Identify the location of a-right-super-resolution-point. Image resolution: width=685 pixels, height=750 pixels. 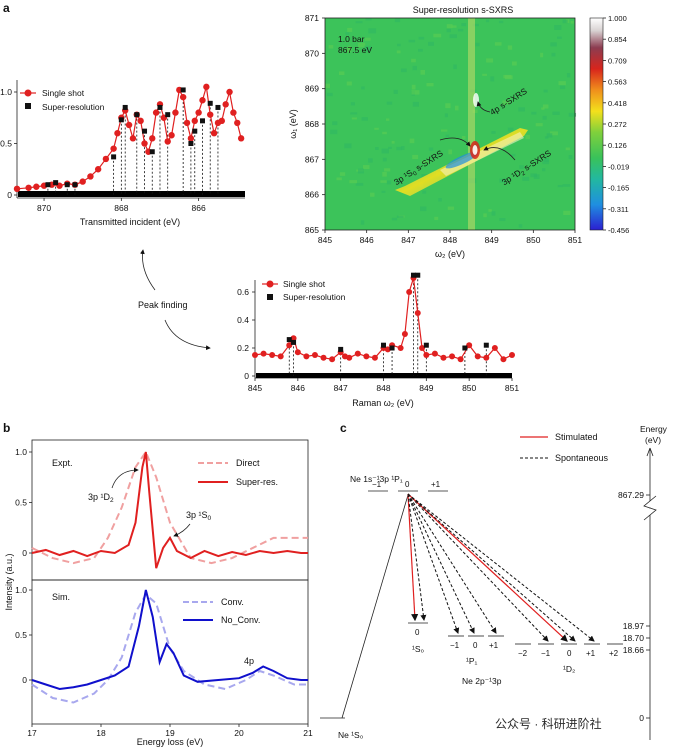
(465, 348).